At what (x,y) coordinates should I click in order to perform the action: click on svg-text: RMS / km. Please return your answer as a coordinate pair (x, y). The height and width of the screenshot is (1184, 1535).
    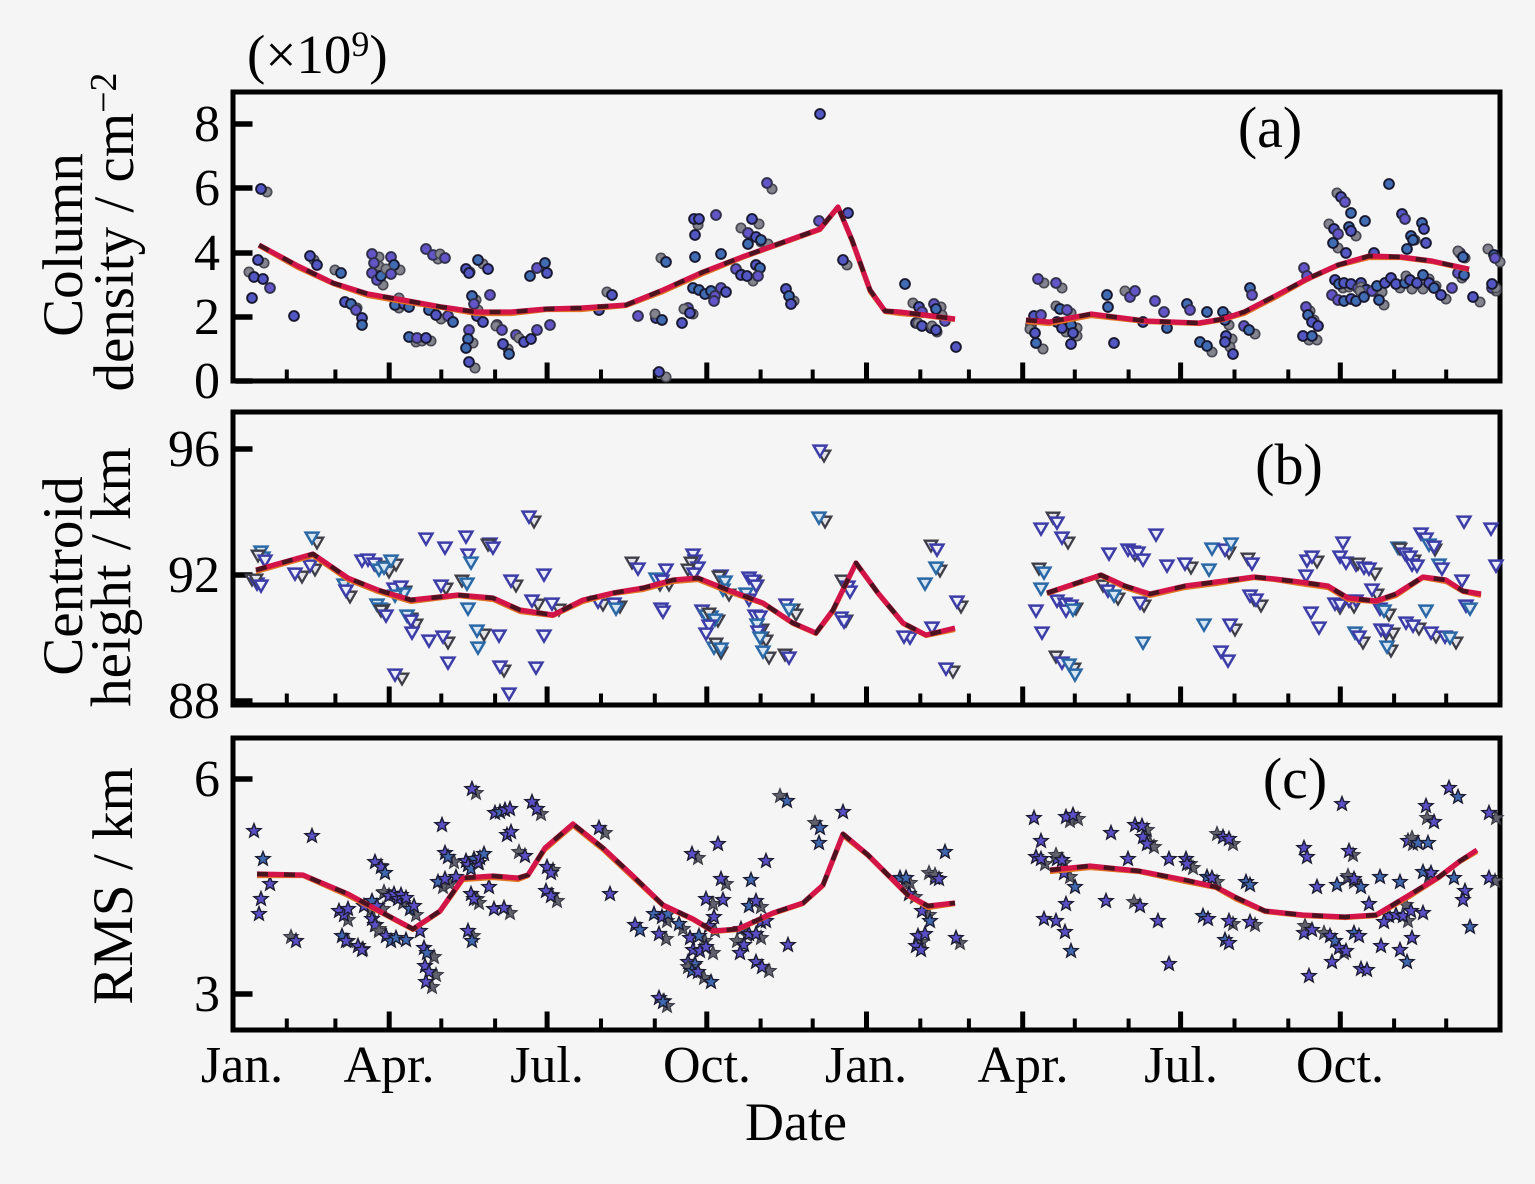
    Looking at the image, I should click on (113, 886).